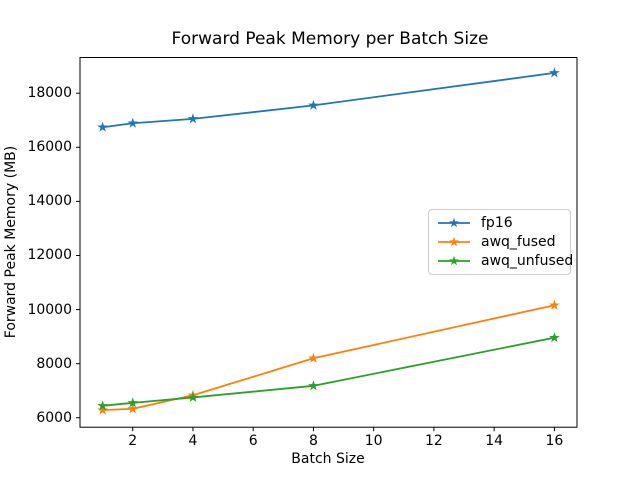 The width and height of the screenshot is (640, 480). What do you see at coordinates (54, 363) in the screenshot?
I see `y-tick-label: 8000` at bounding box center [54, 363].